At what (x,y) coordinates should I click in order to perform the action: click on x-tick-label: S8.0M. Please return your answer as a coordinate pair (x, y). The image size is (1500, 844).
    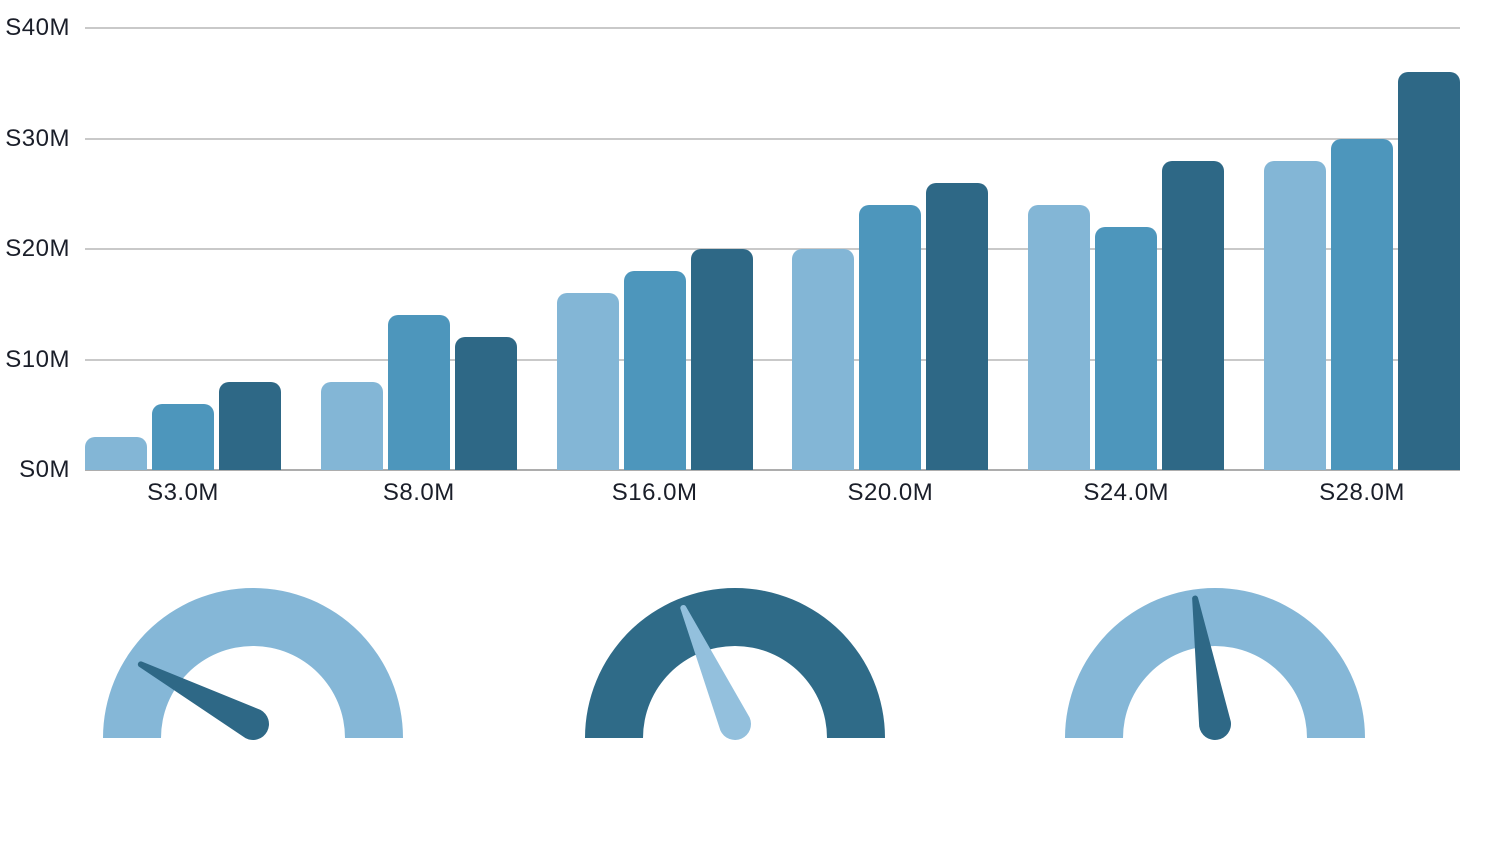
    Looking at the image, I should click on (418, 492).